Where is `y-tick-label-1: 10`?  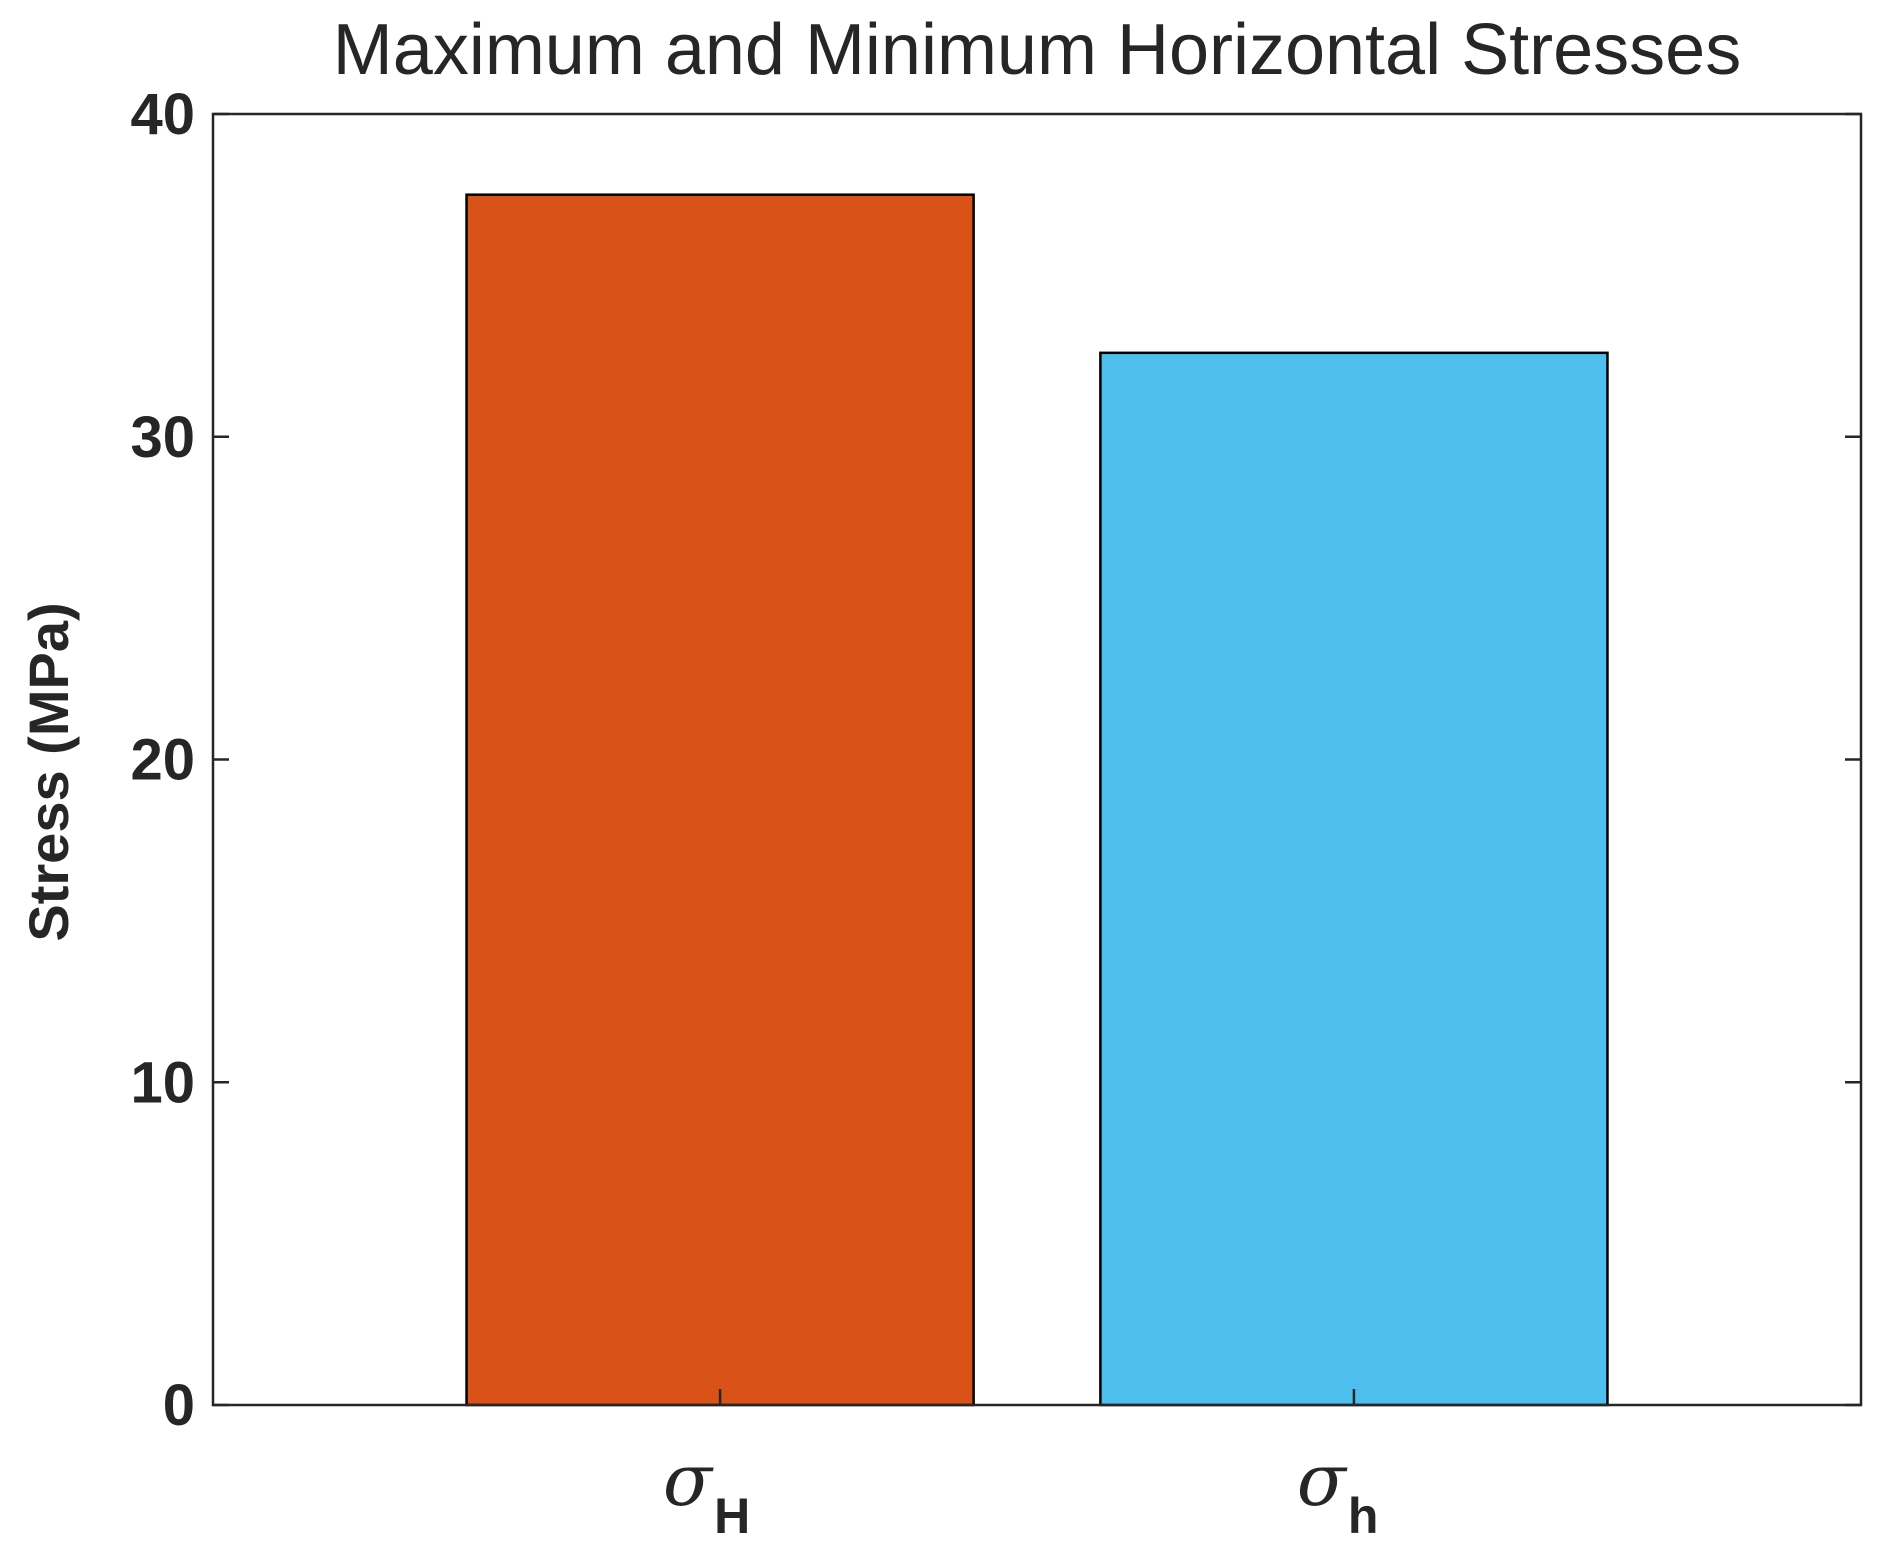
y-tick-label-1: 10 is located at coordinates (162, 1082).